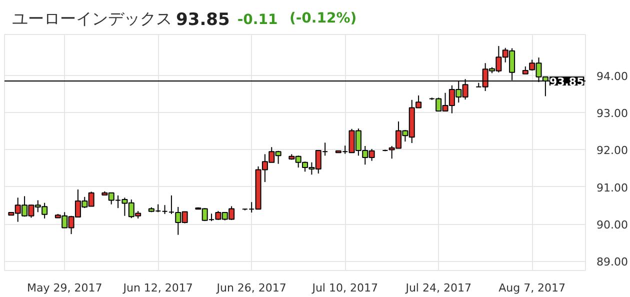 Image resolution: width=630 pixels, height=297 pixels. Describe the element at coordinates (612, 76) in the screenshot. I see `y-tick-label: 94.00` at that location.